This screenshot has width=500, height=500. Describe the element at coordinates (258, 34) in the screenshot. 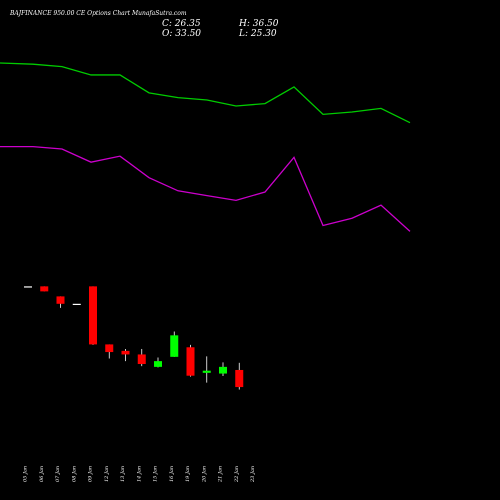

I see `low-value: L: 25.30` at that location.